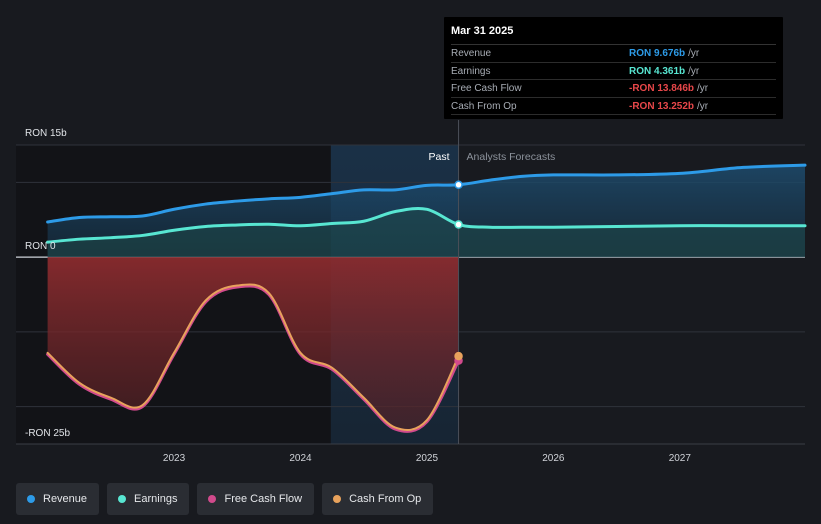 Image resolution: width=821 pixels, height=524 pixels. I want to click on tooltip-value: RON 9.676b, so click(657, 53).